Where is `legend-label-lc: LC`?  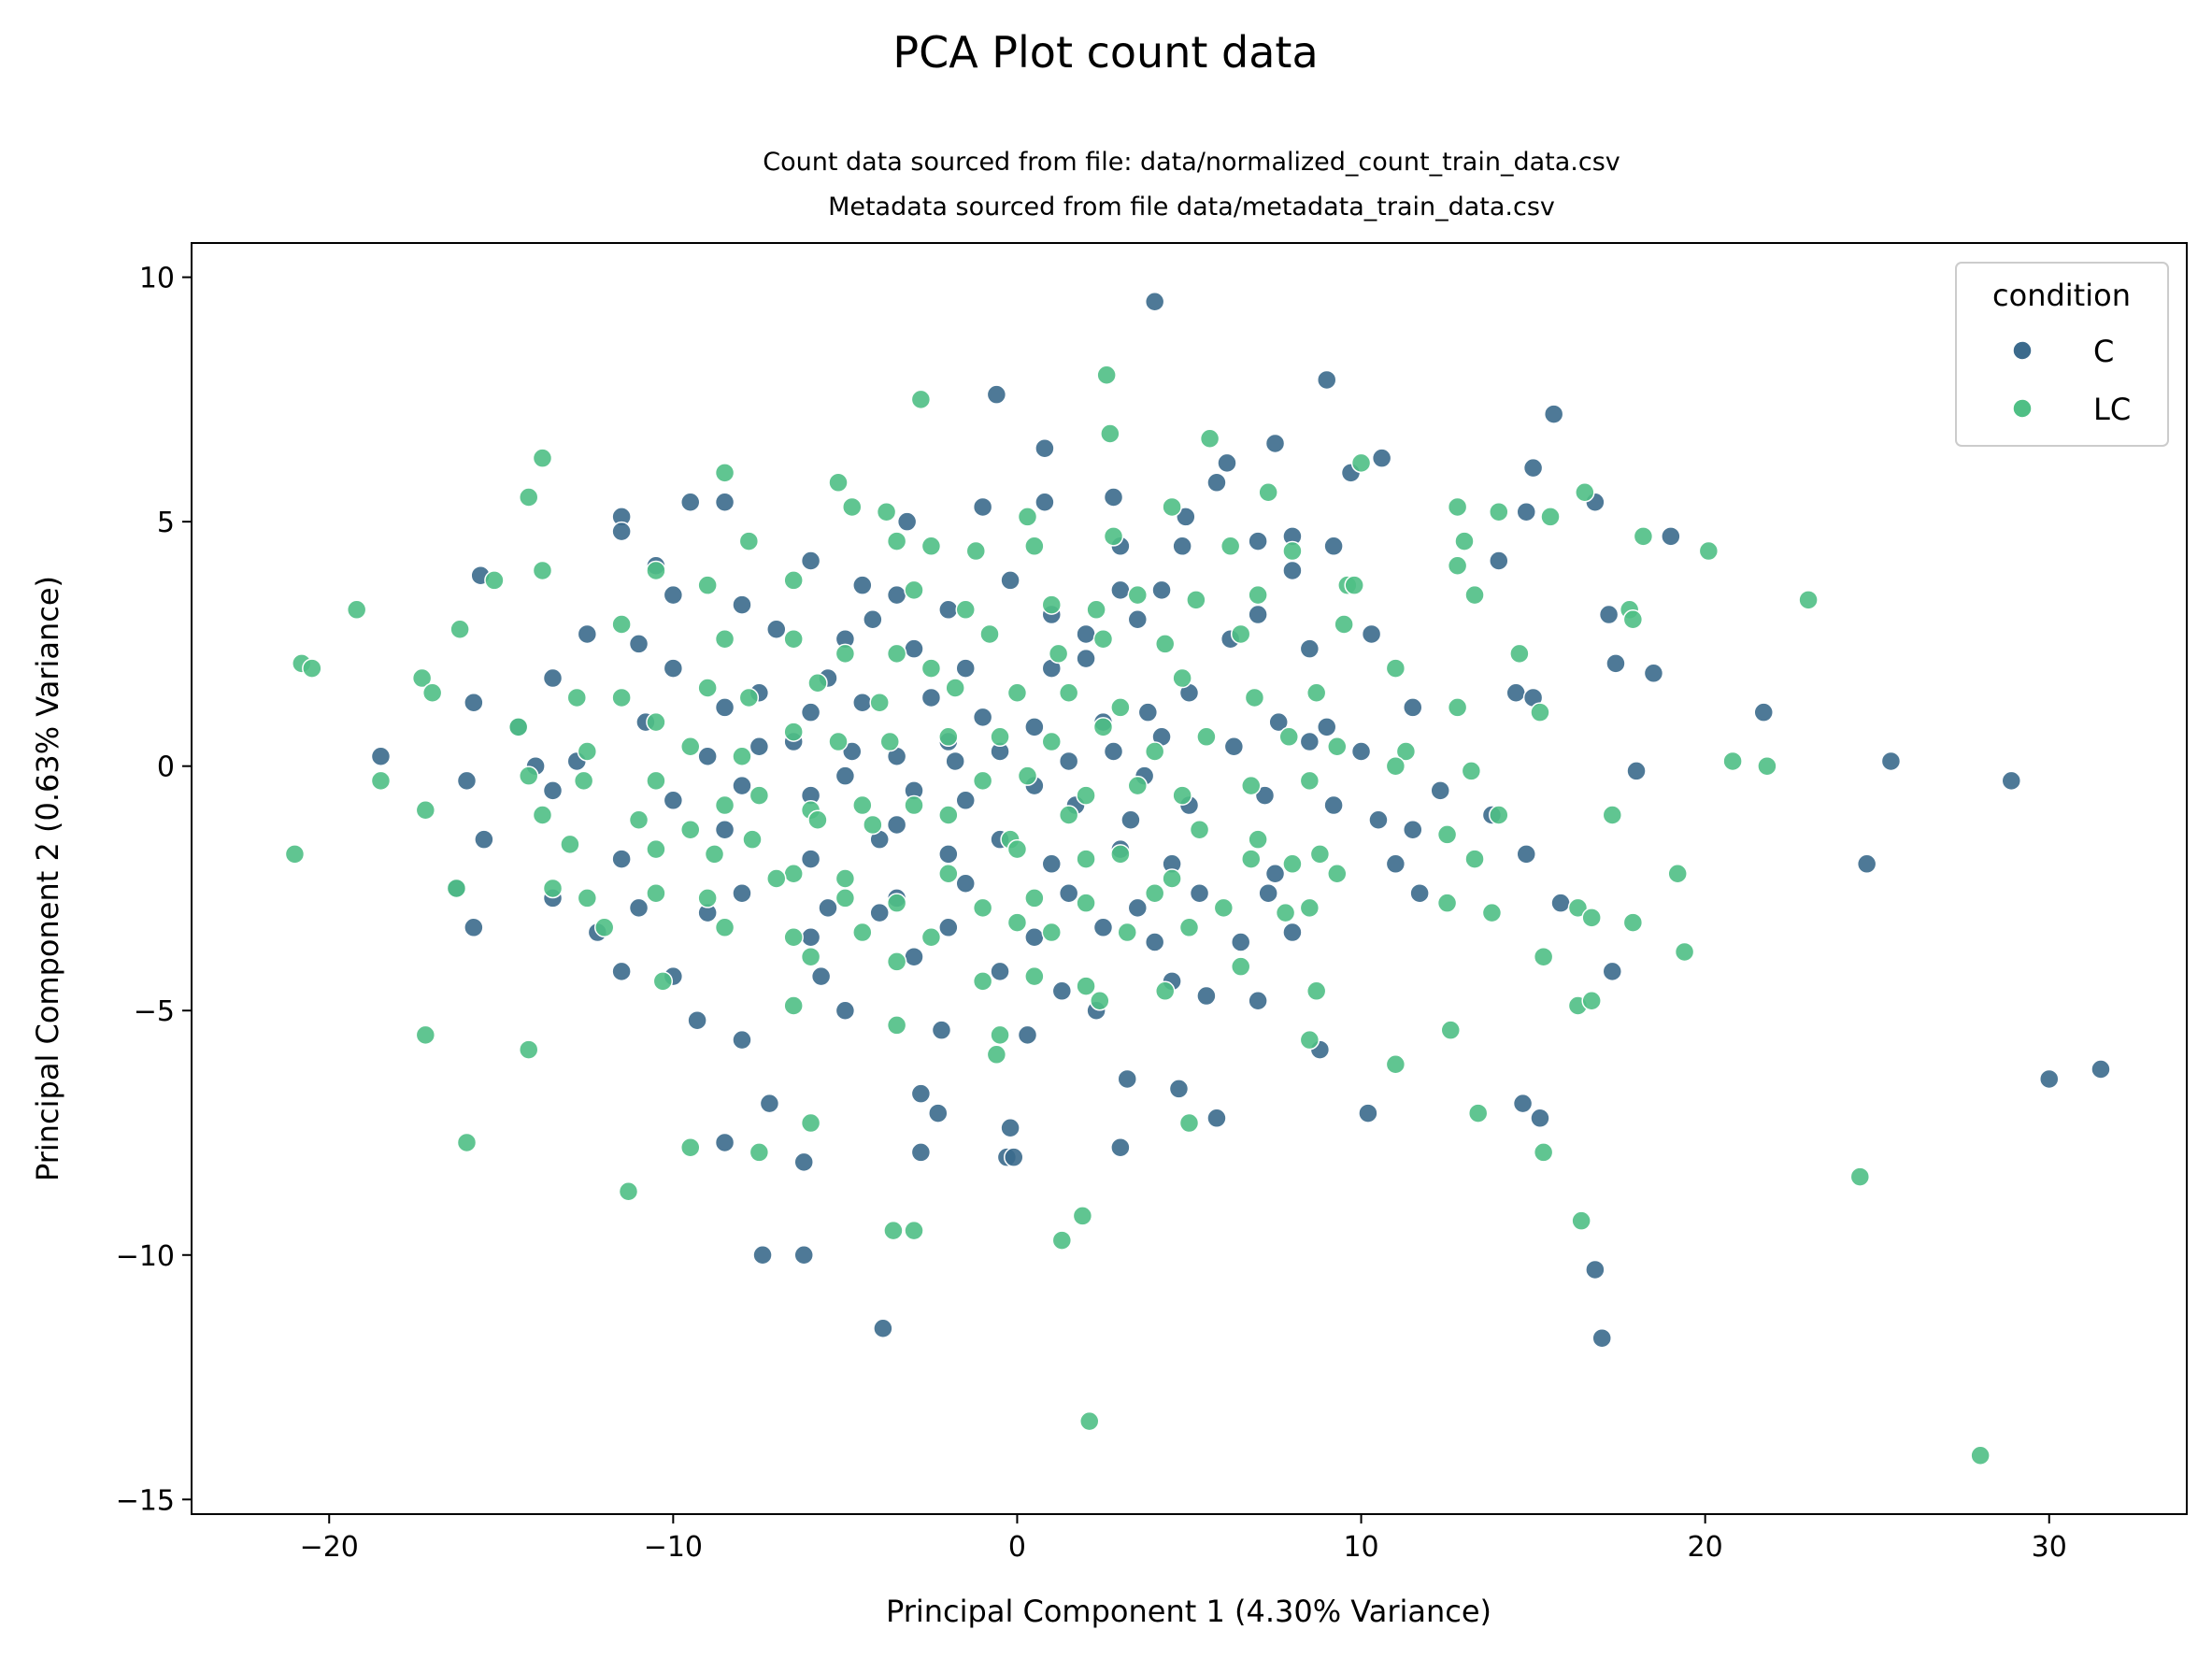 legend-label-lc: LC is located at coordinates (2112, 409).